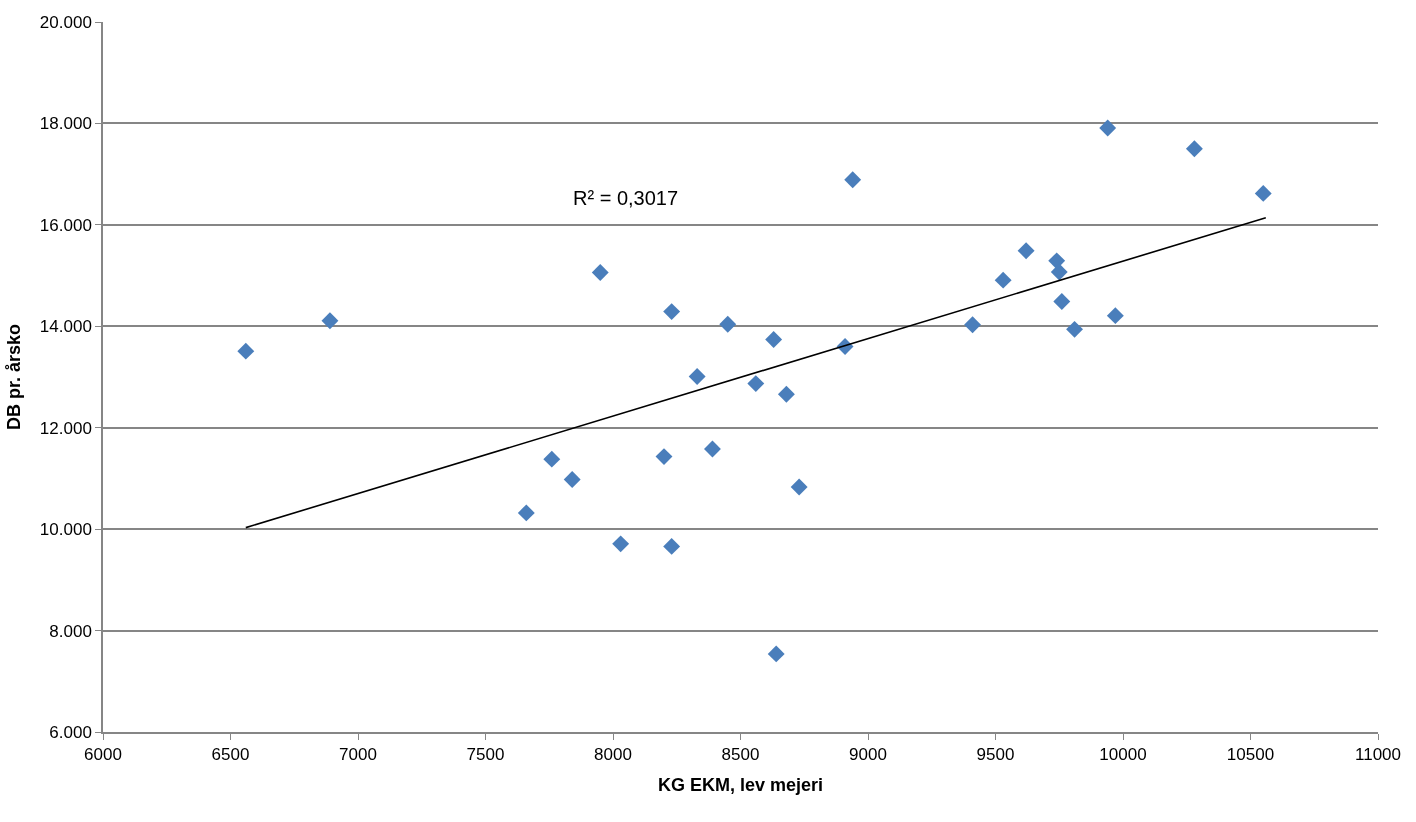 The width and height of the screenshot is (1416, 822). I want to click on y-tick-label: 16.000, so click(65, 225).